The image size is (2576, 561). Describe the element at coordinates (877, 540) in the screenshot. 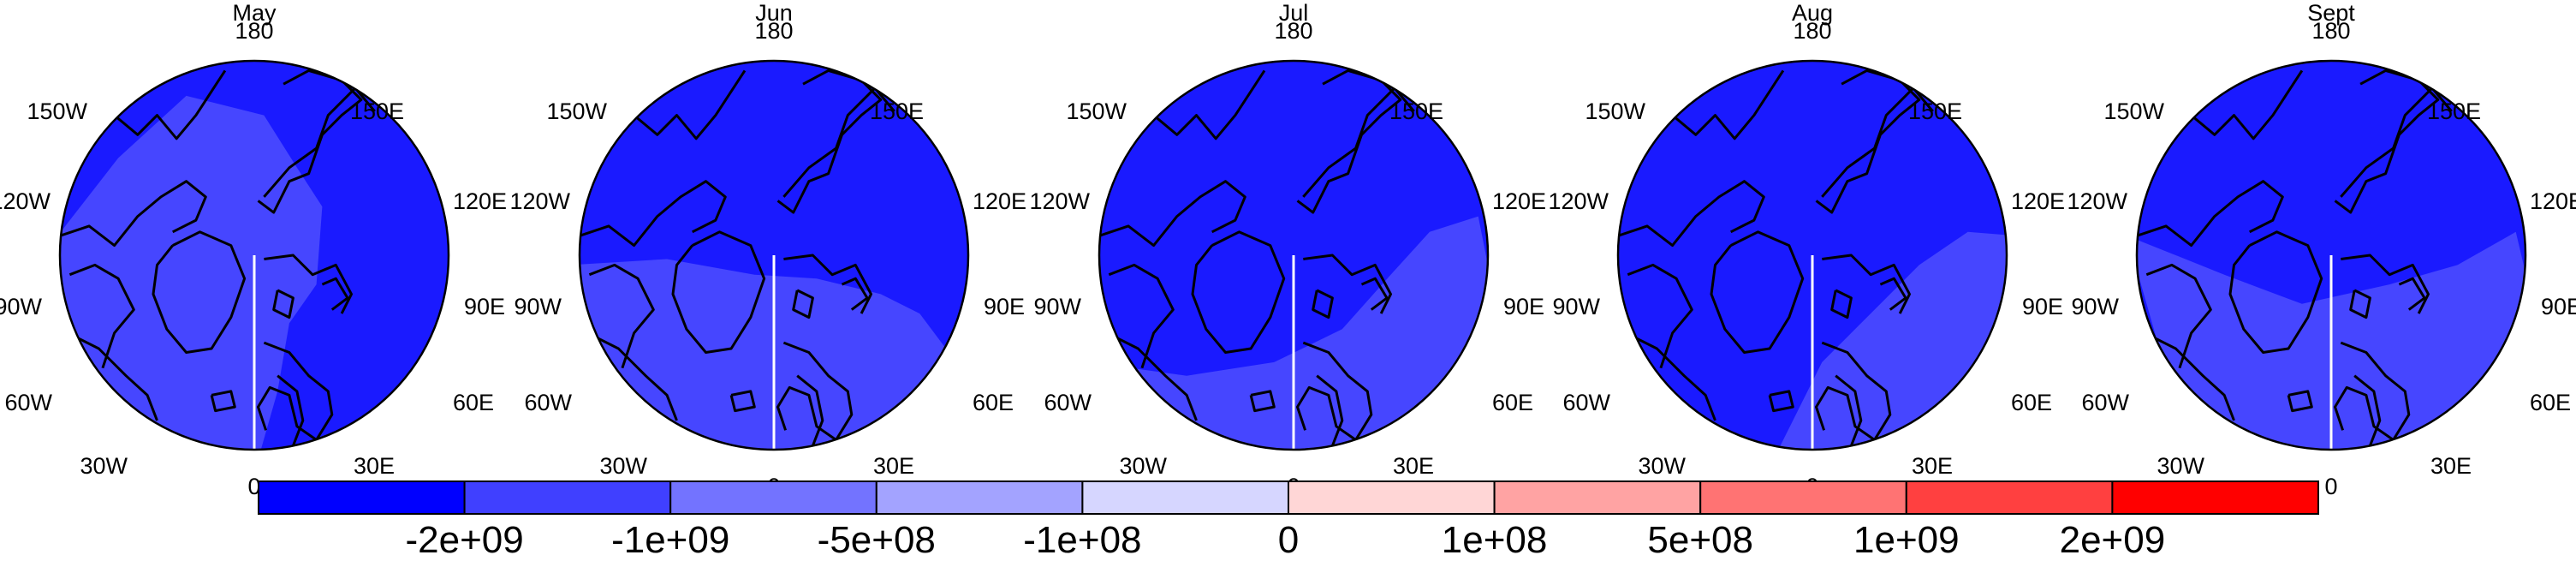

I see `colorbar-tick-label: -5e+08` at that location.